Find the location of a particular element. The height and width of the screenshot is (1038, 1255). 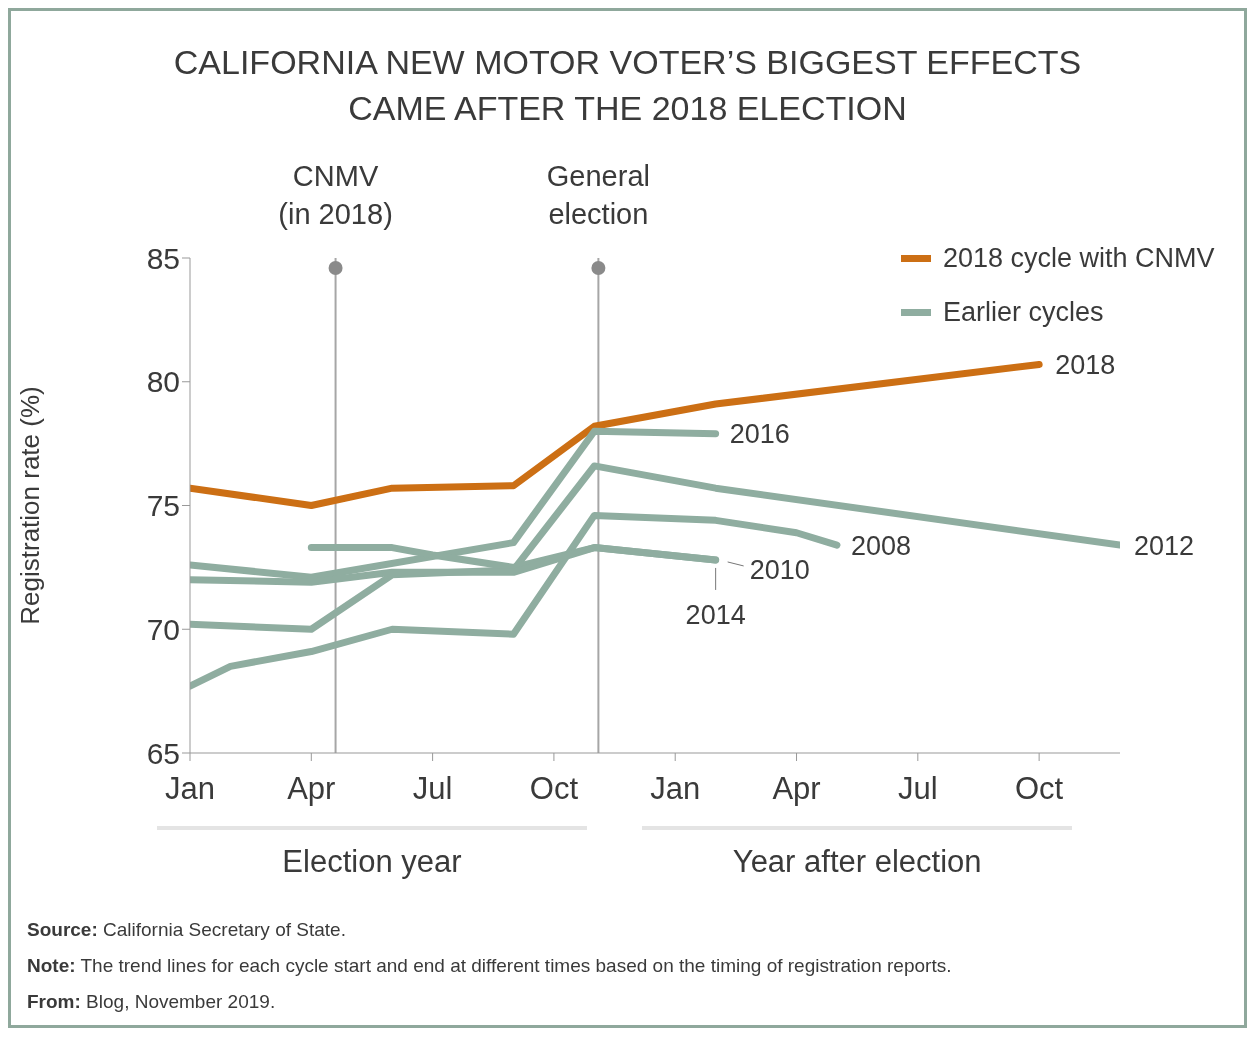

series-label: 2016 is located at coordinates (759, 434).